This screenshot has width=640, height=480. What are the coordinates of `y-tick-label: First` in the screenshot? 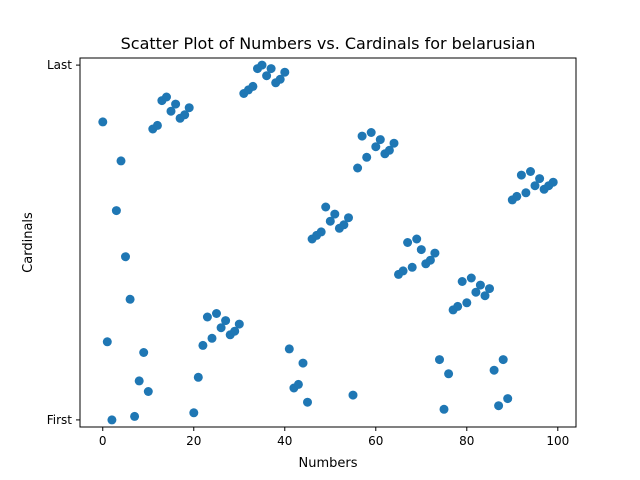 It's located at (60, 420).